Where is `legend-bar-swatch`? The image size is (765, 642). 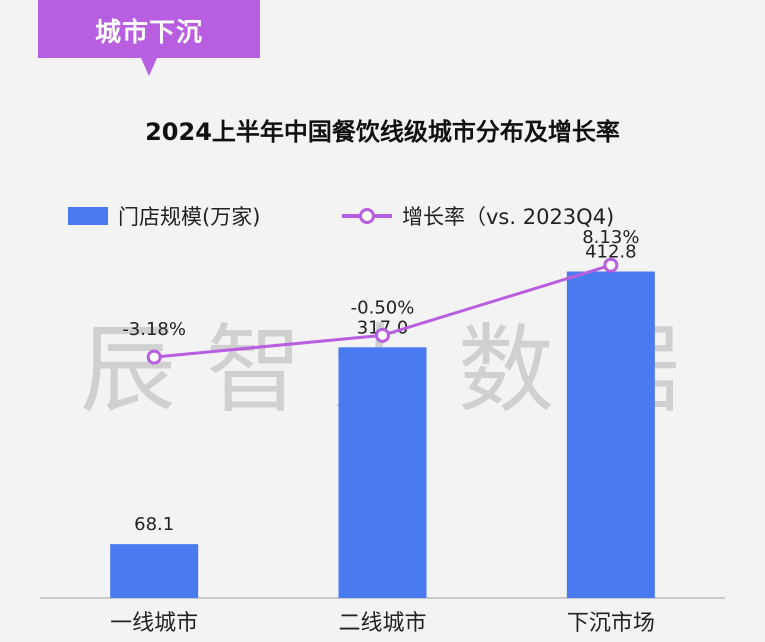
legend-bar-swatch is located at coordinates (88, 216).